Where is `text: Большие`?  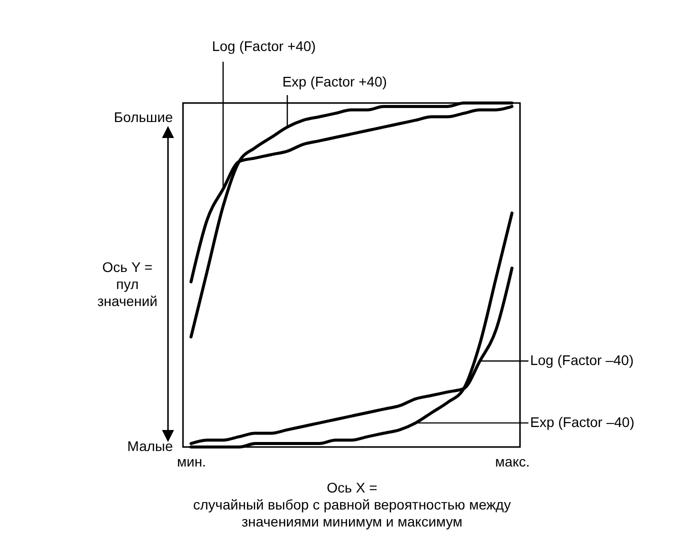 text: Большие is located at coordinates (144, 117).